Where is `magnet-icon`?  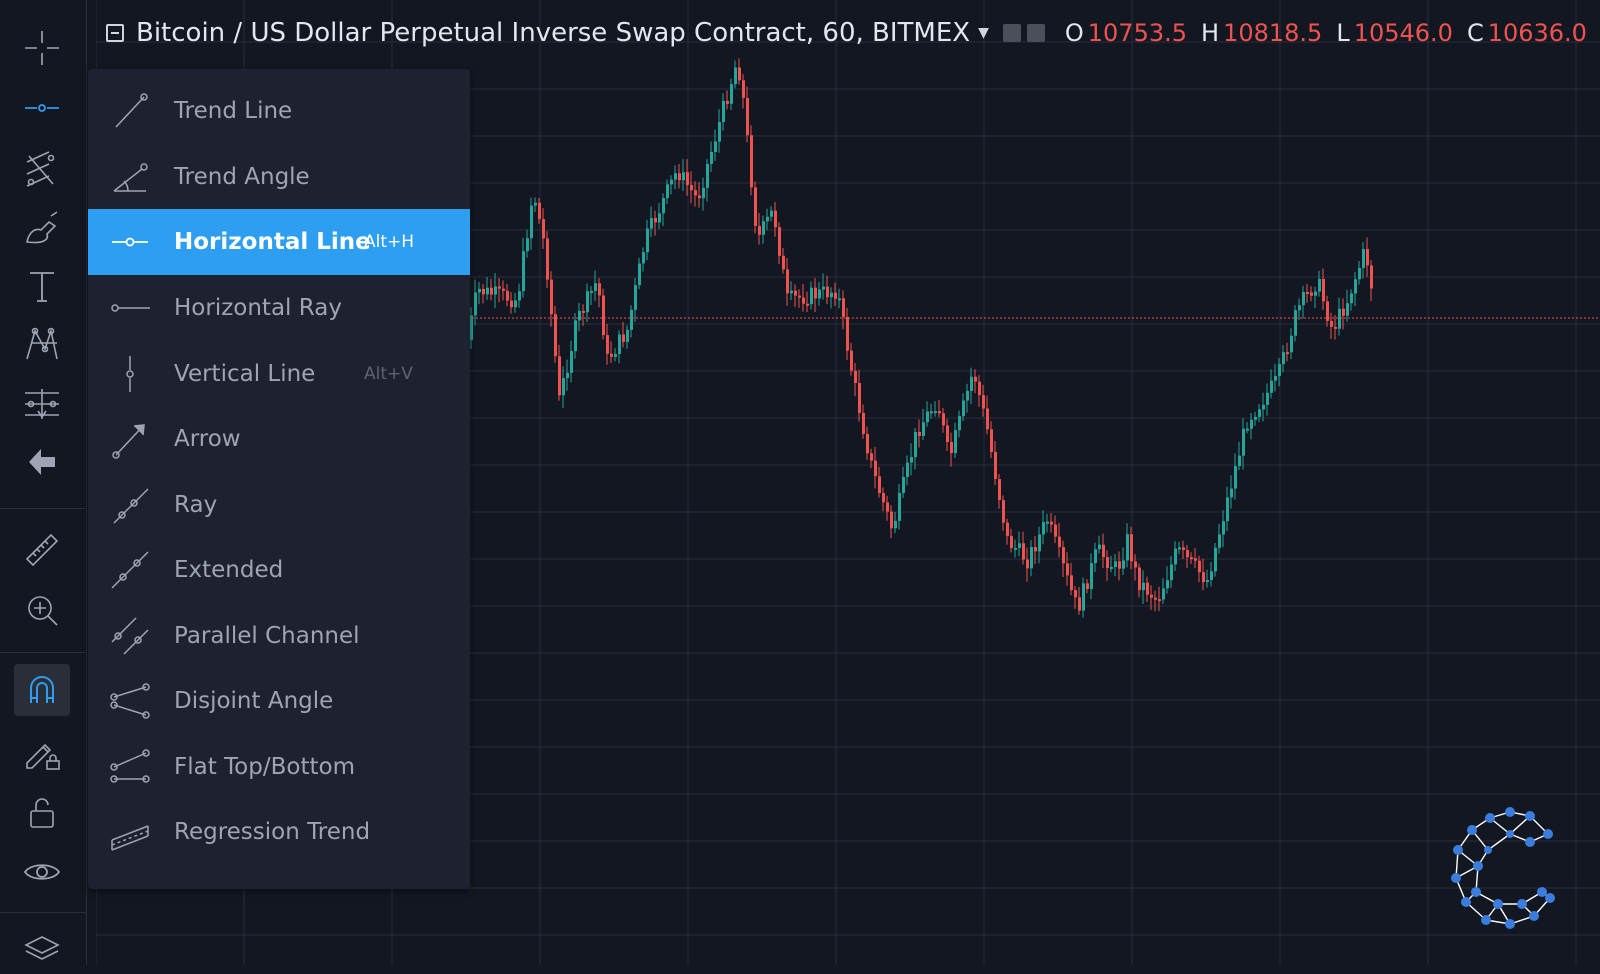
magnet-icon is located at coordinates (42, 690).